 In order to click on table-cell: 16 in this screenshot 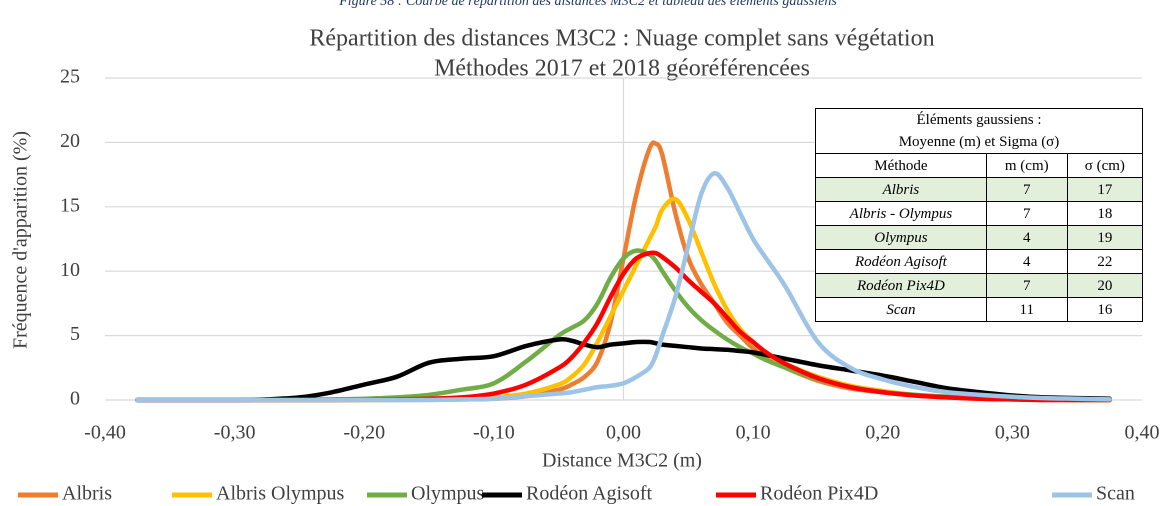, I will do `click(1105, 309)`.